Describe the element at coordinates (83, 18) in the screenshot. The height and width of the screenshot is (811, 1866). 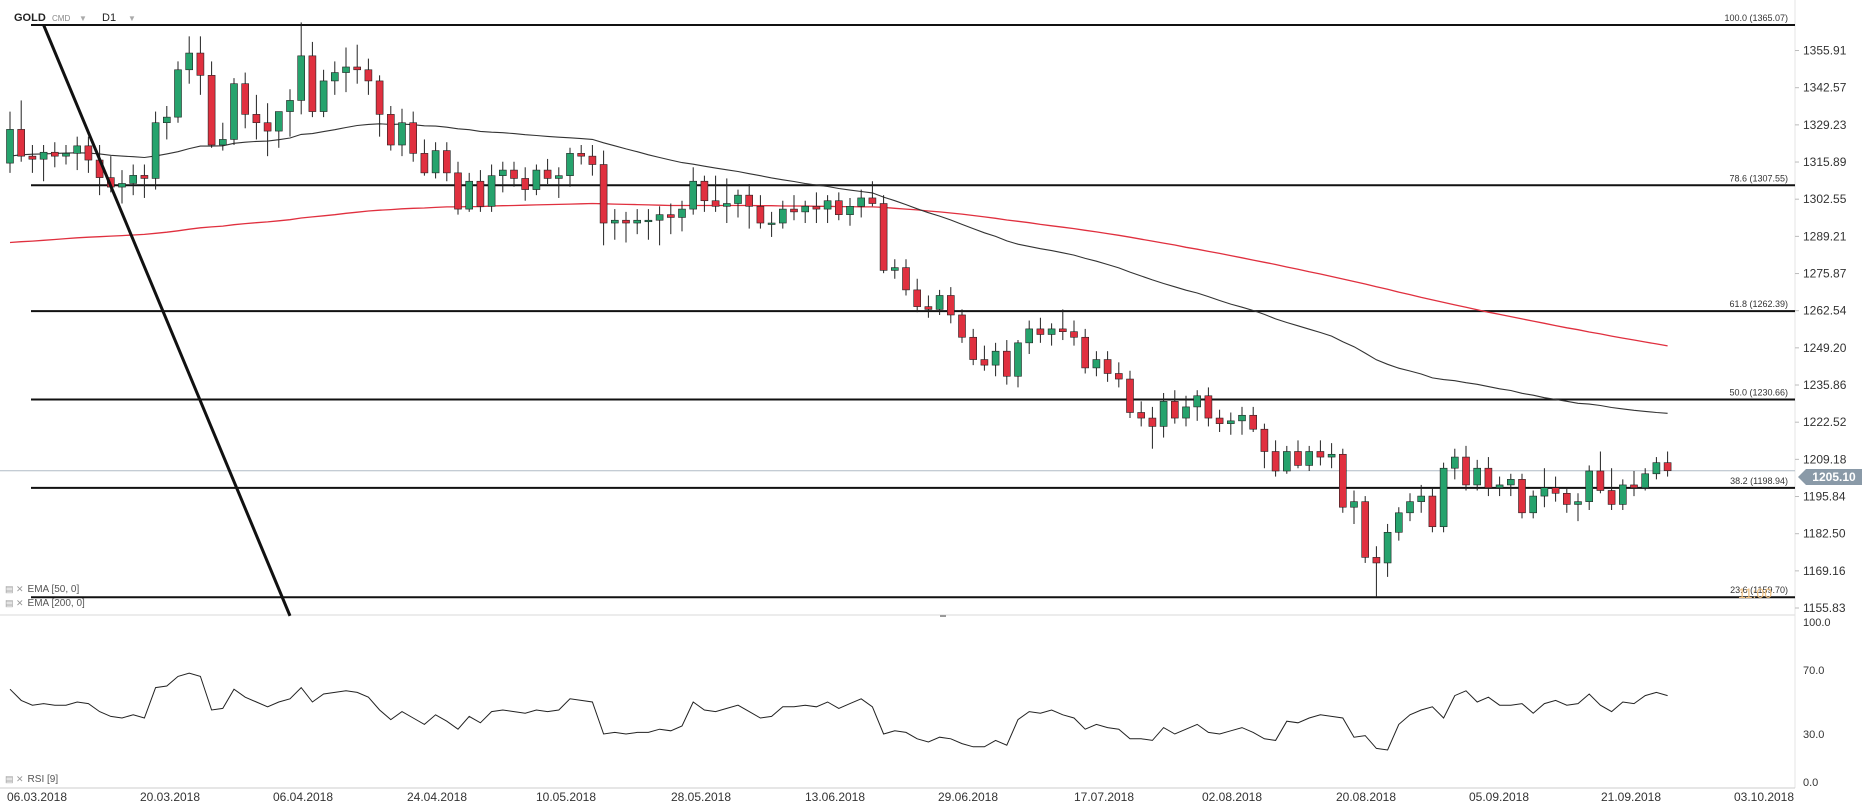
I see `instrument-dropdown-chevron-icon: ▼` at that location.